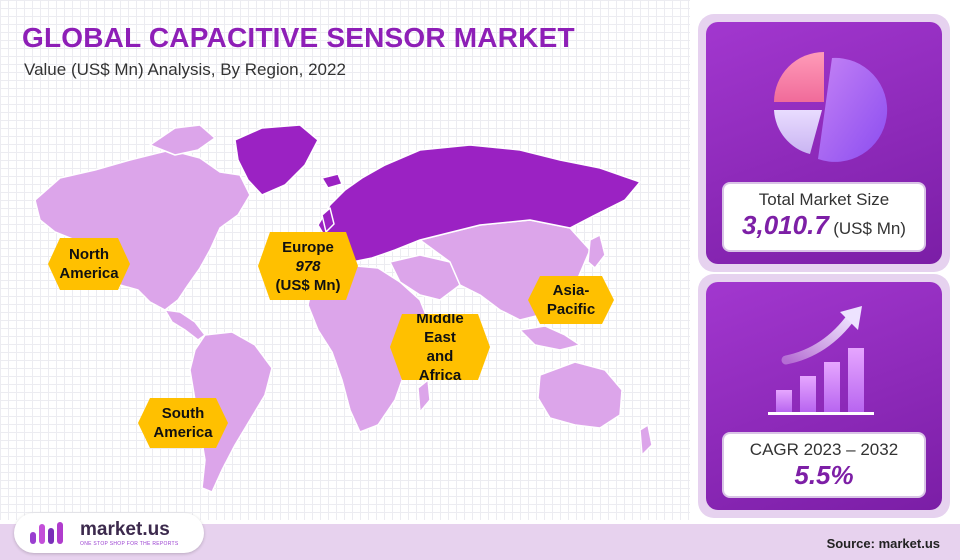 This screenshot has height=560, width=960. What do you see at coordinates (821, 360) in the screenshot?
I see `growth-bar-chart-icon` at bounding box center [821, 360].